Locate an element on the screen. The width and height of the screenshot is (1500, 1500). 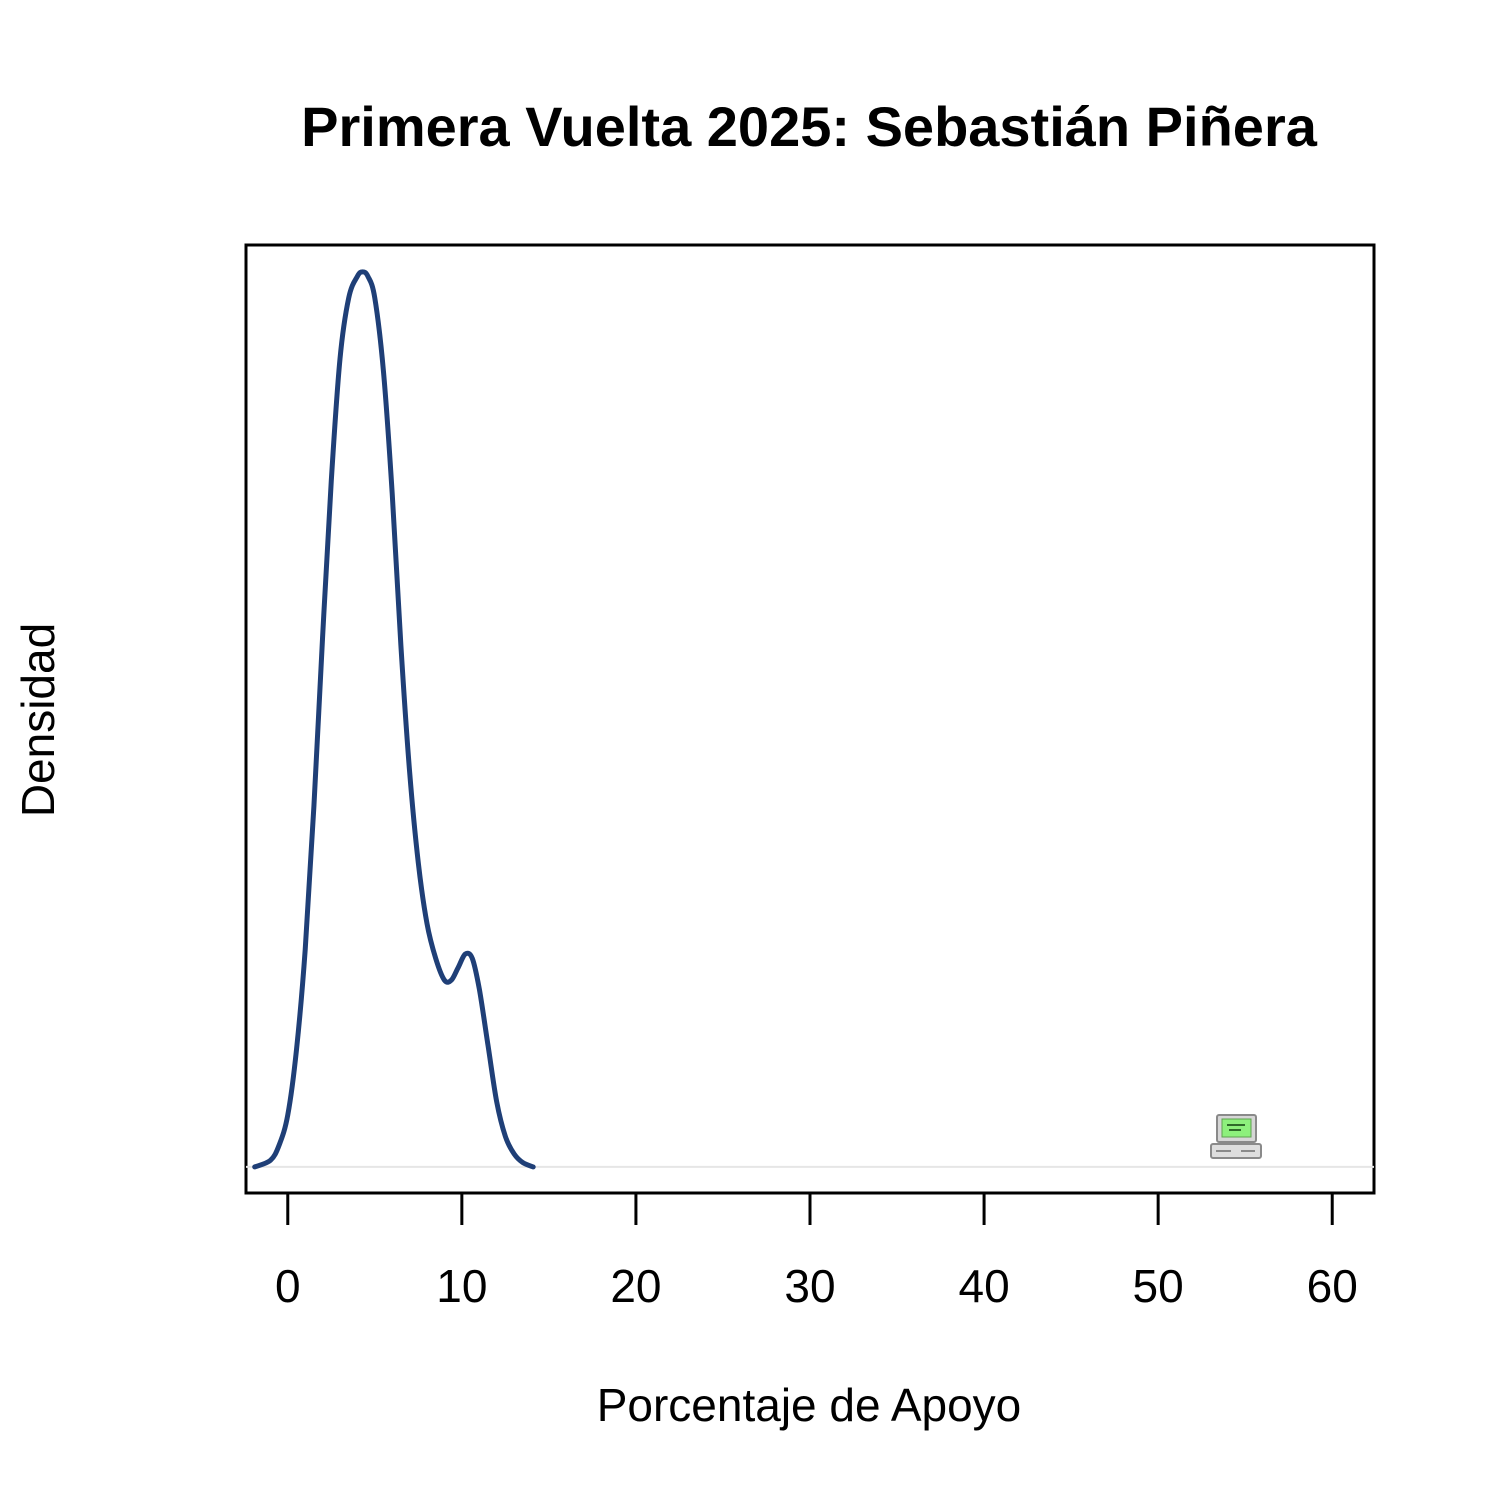
chart-title: Primera Vuelta 2025: Sebastián Piñera is located at coordinates (809, 126).